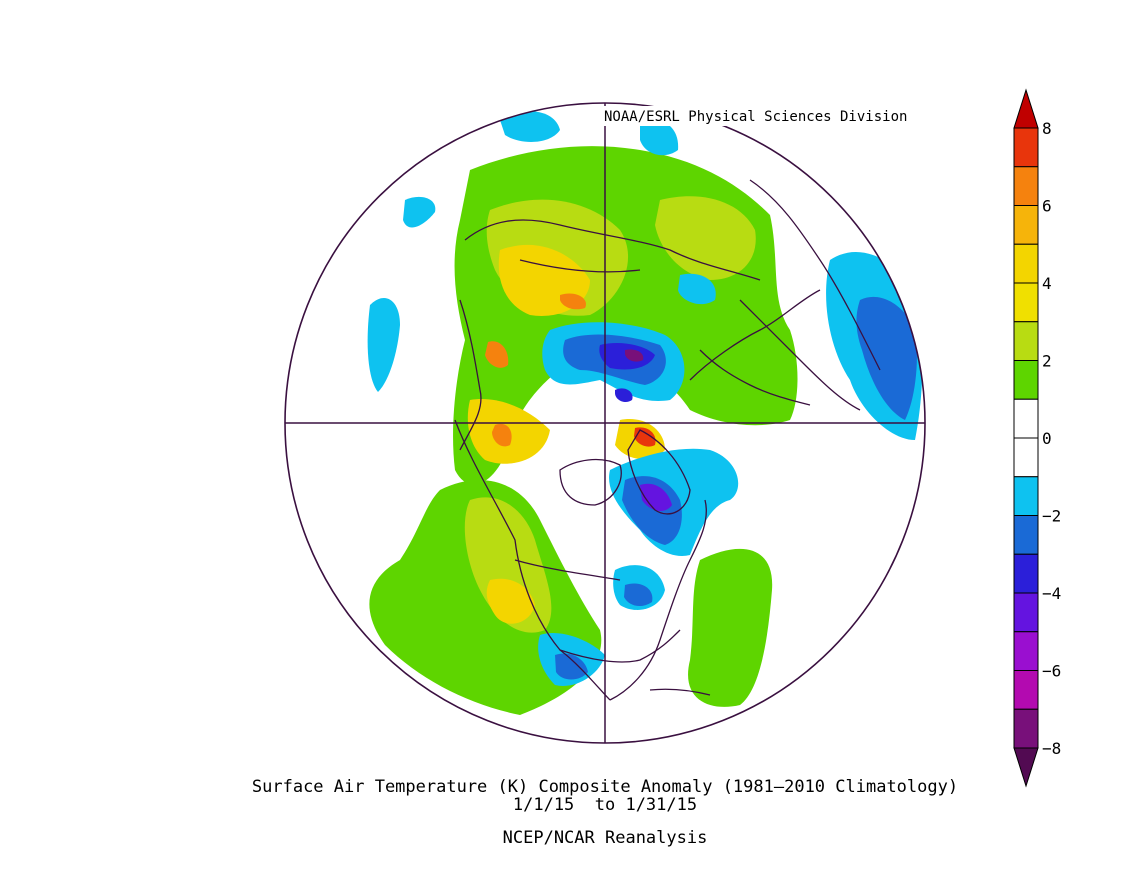  Describe the element at coordinates (624, 395) in the screenshot. I see `cold-core-pole` at that location.